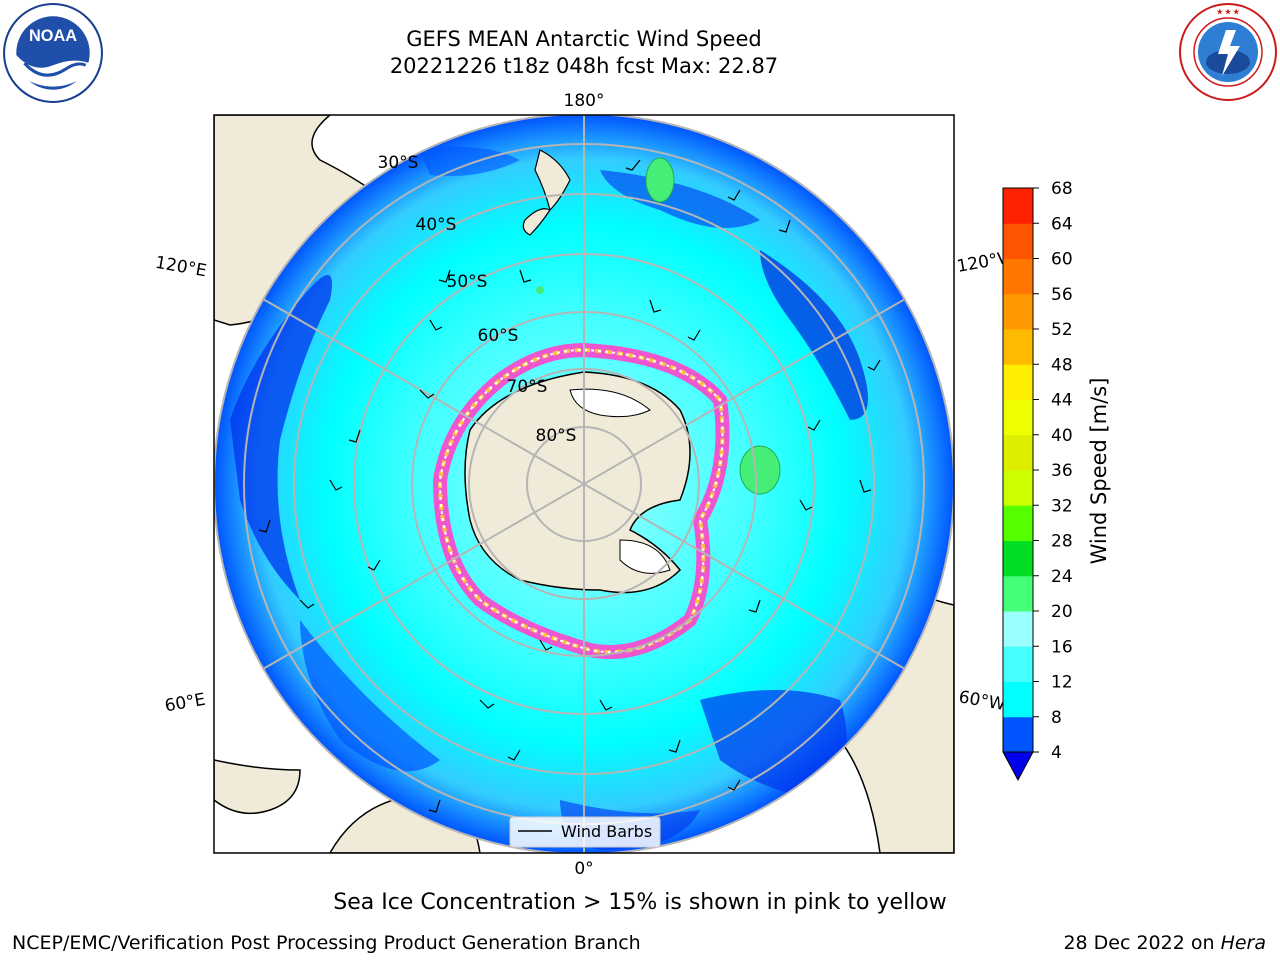 The width and height of the screenshot is (1280, 960). What do you see at coordinates (1062, 224) in the screenshot?
I see `colorbar-tick-label: 64` at bounding box center [1062, 224].